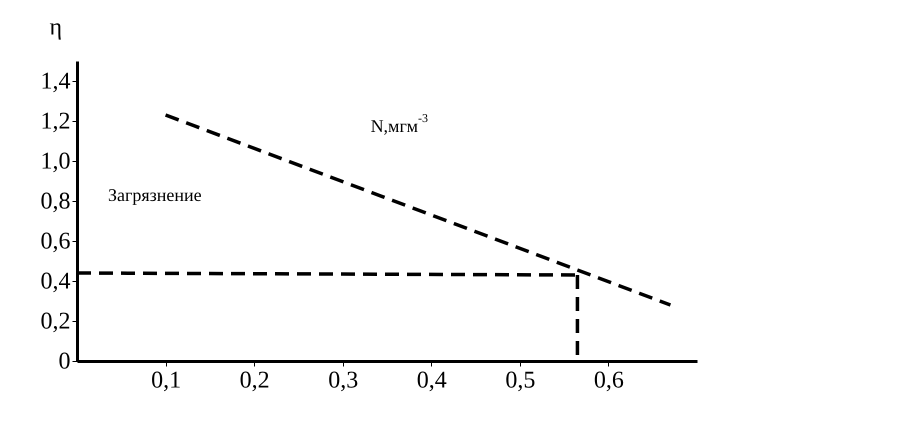 Image resolution: width=905 pixels, height=435 pixels. Describe the element at coordinates (431, 381) in the screenshot. I see `x-tick-label: 0,4` at that location.